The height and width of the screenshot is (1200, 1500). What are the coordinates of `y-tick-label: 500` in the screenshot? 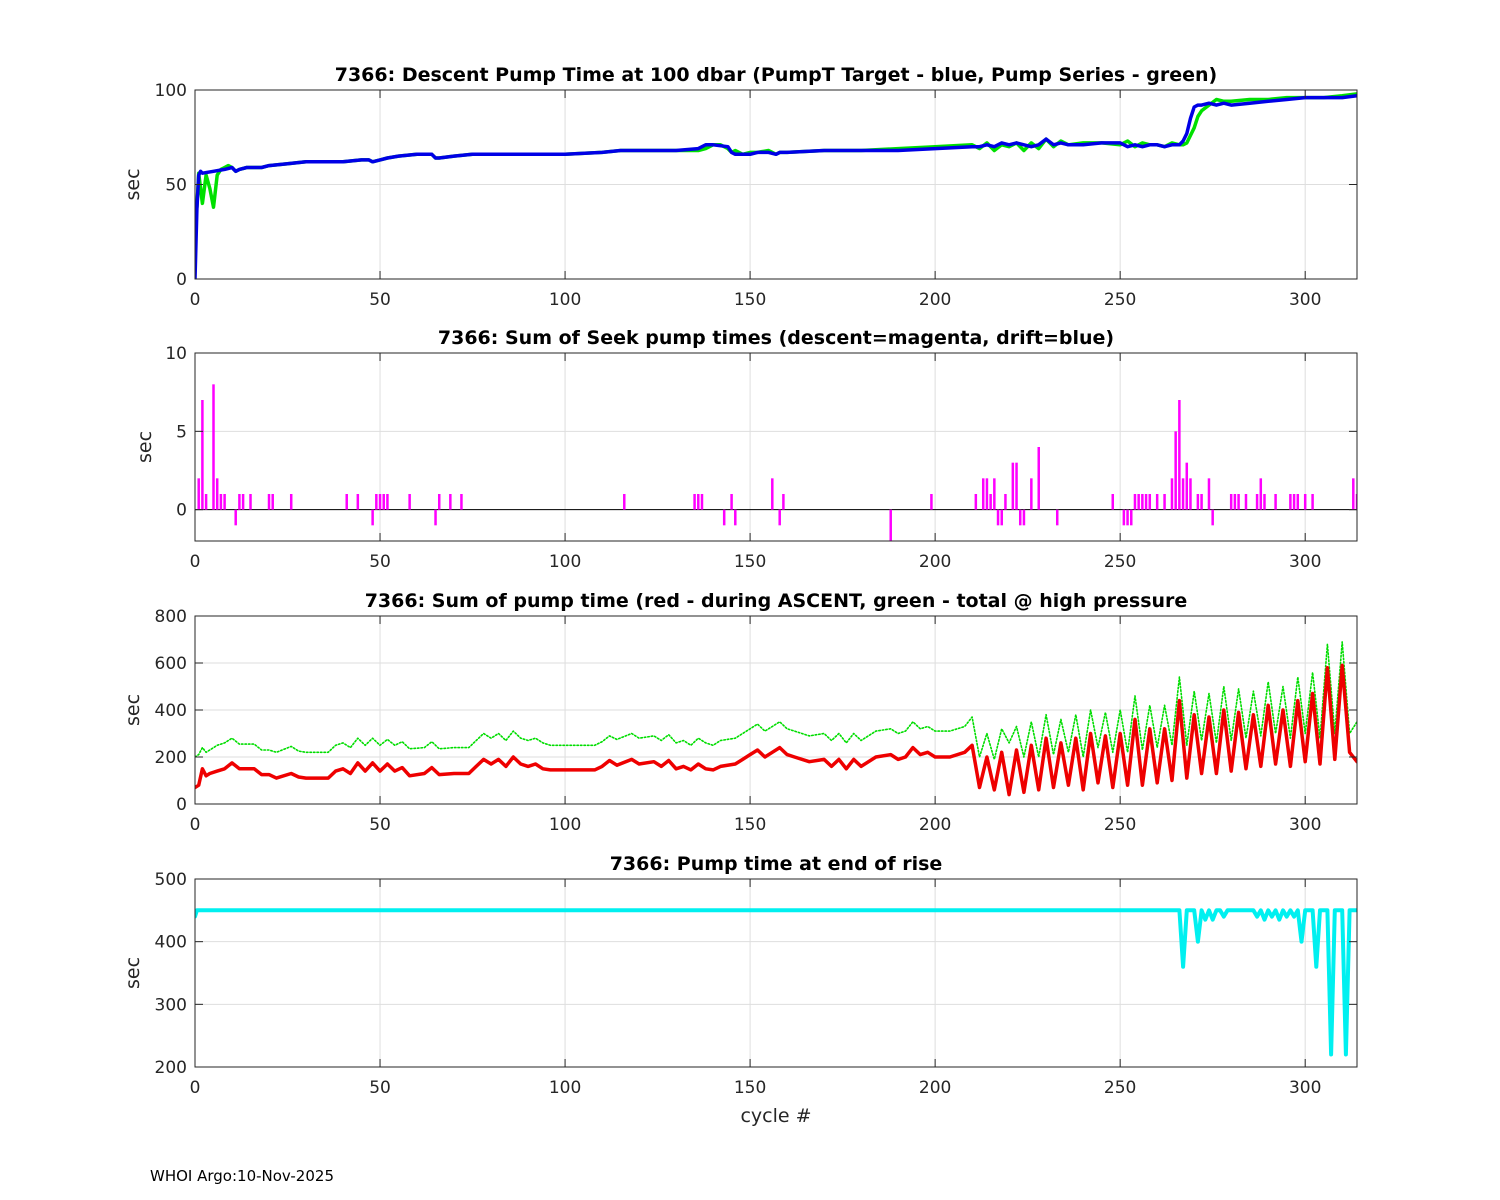 It's located at (171, 880).